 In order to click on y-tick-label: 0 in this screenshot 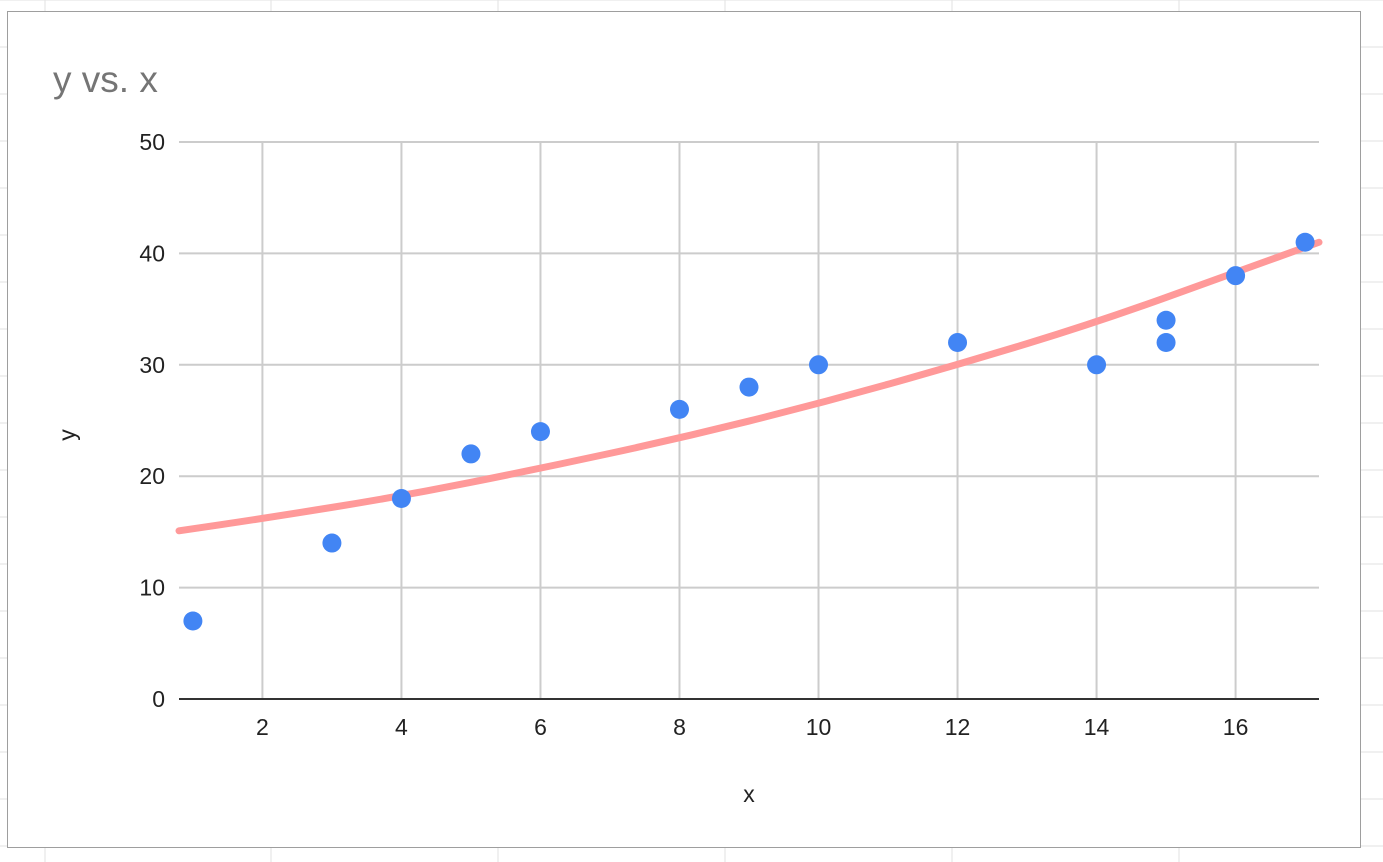, I will do `click(158, 699)`.